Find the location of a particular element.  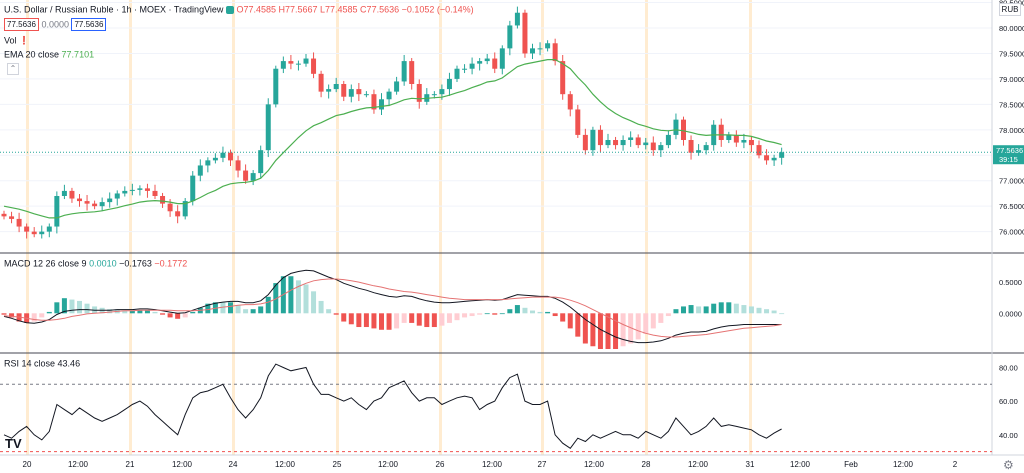

currency-button: RUB is located at coordinates (1010, 9).